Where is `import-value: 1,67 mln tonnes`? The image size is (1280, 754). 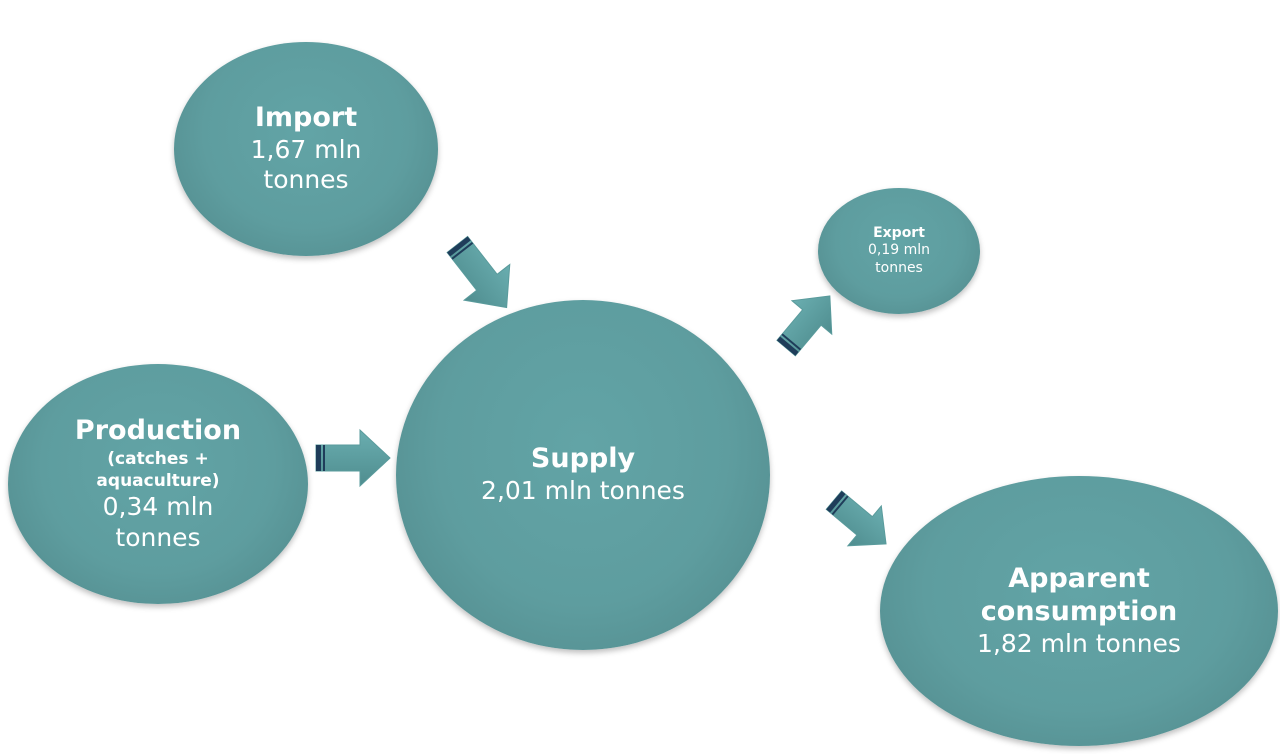 import-value: 1,67 mln tonnes is located at coordinates (306, 164).